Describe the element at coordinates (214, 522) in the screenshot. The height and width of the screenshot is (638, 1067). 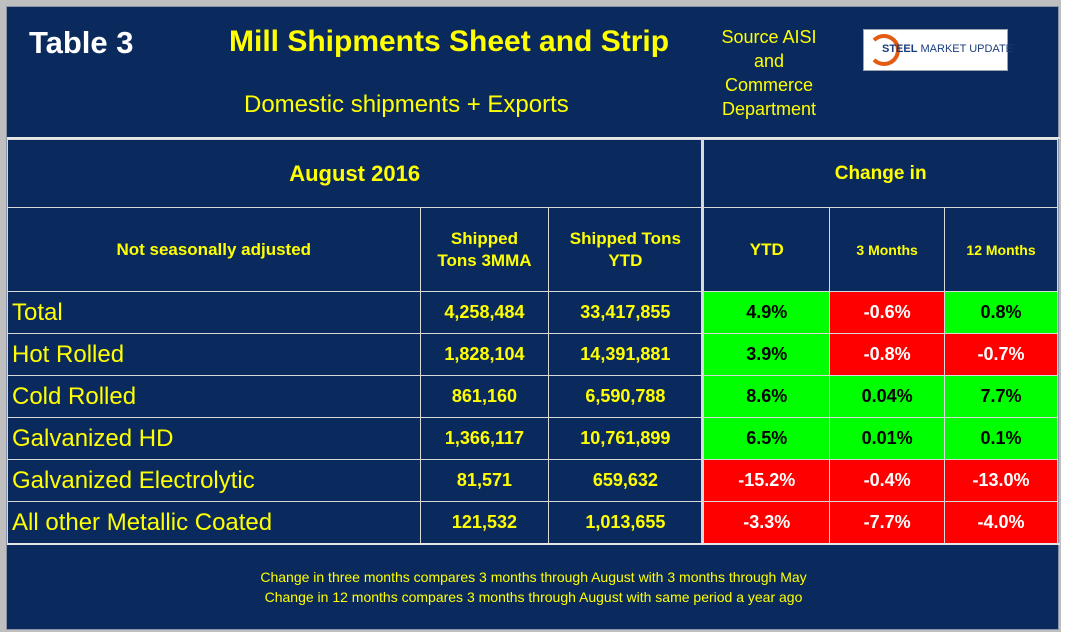
I see `row-name: All other Metallic Coated` at that location.